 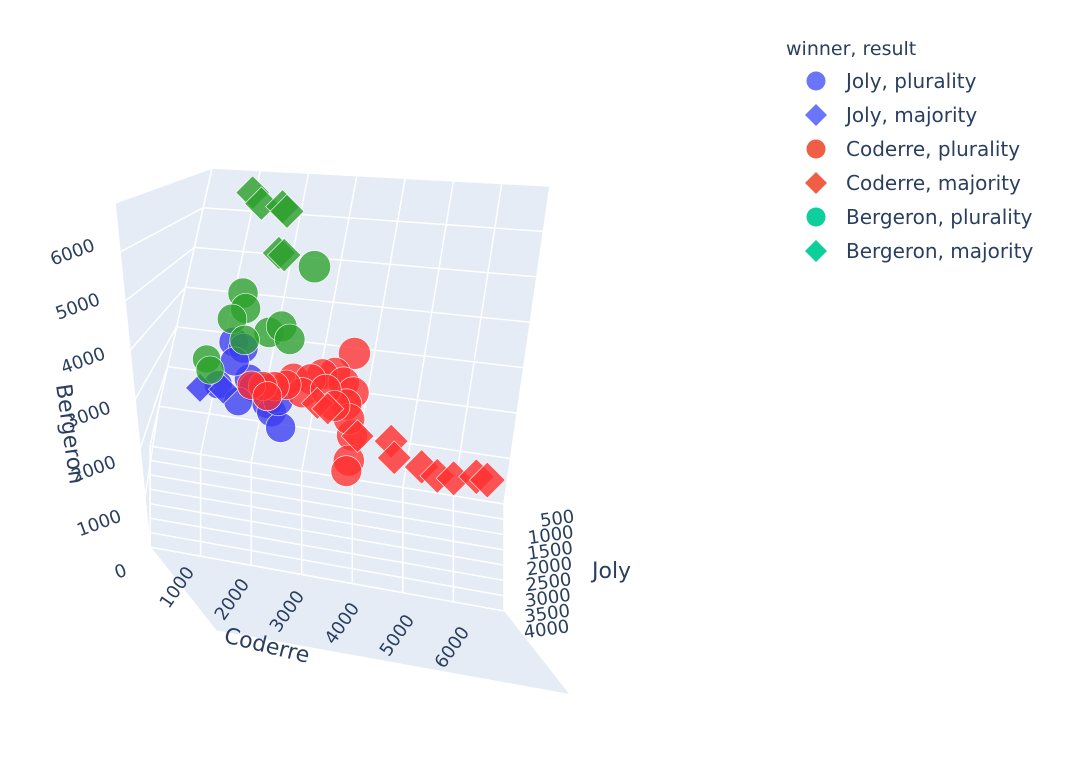 What do you see at coordinates (121, 572) in the screenshot?
I see `z-tick-label: 0` at bounding box center [121, 572].